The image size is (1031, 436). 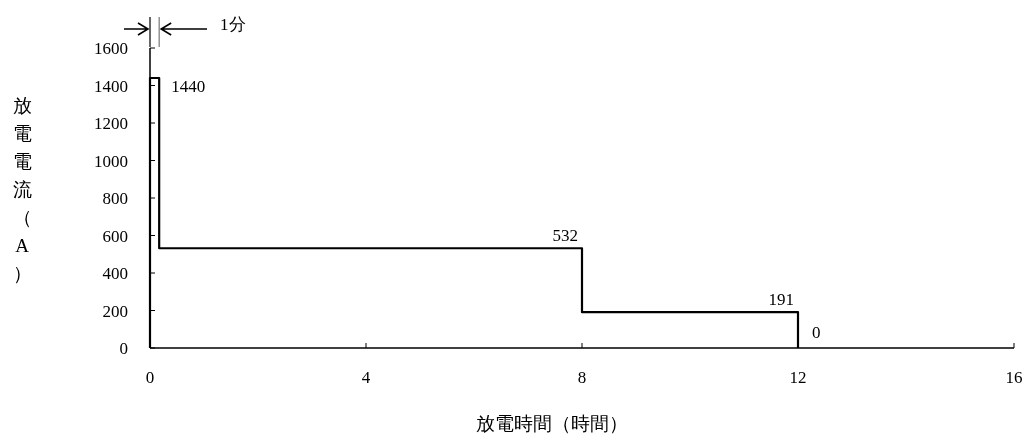 I want to click on y-tick-label: 200, so click(x=115, y=311).